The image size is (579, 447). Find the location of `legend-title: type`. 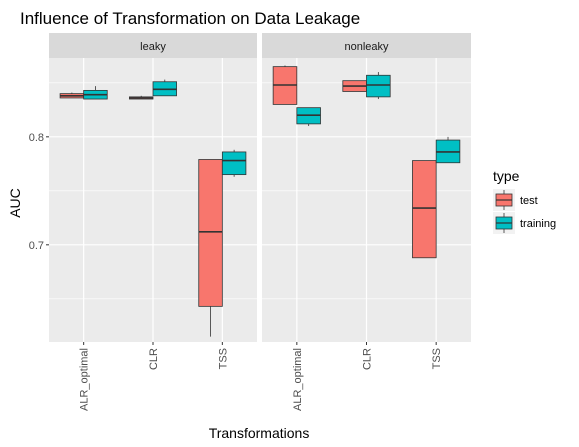

legend-title: type is located at coordinates (506, 176).